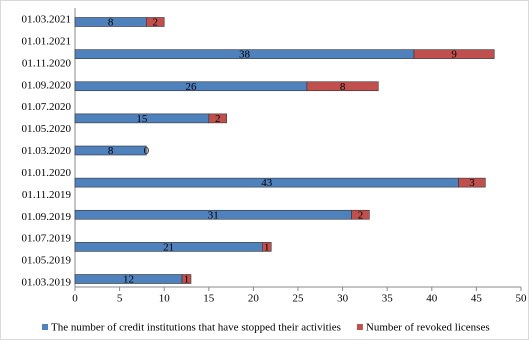 The height and width of the screenshot is (345, 529). I want to click on data-label: 0, so click(147, 151).